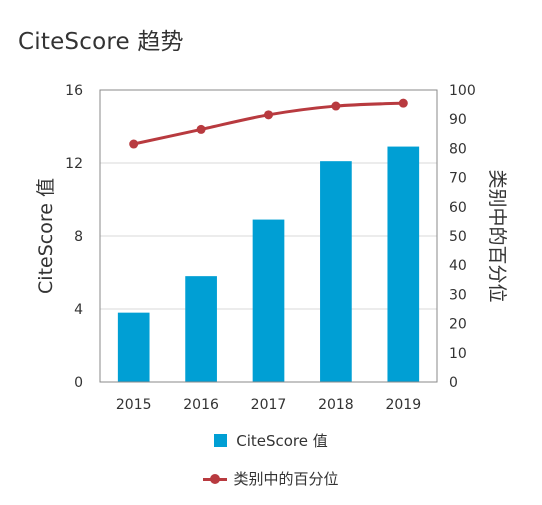 Image resolution: width=542 pixels, height=505 pixels. I want to click on y-tick-label-right: 40, so click(458, 266).